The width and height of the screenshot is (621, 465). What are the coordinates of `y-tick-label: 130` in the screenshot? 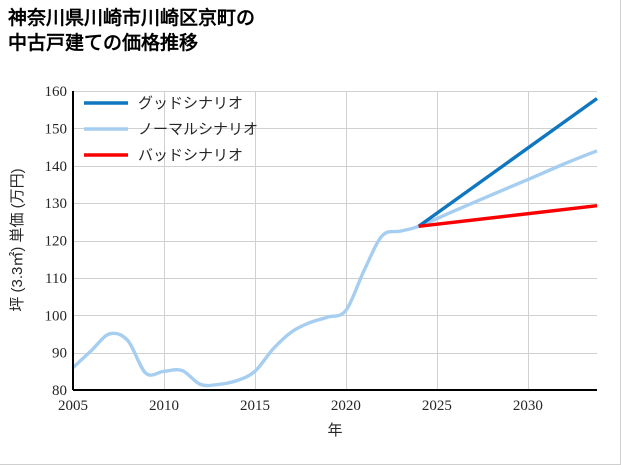 It's located at (56, 204).